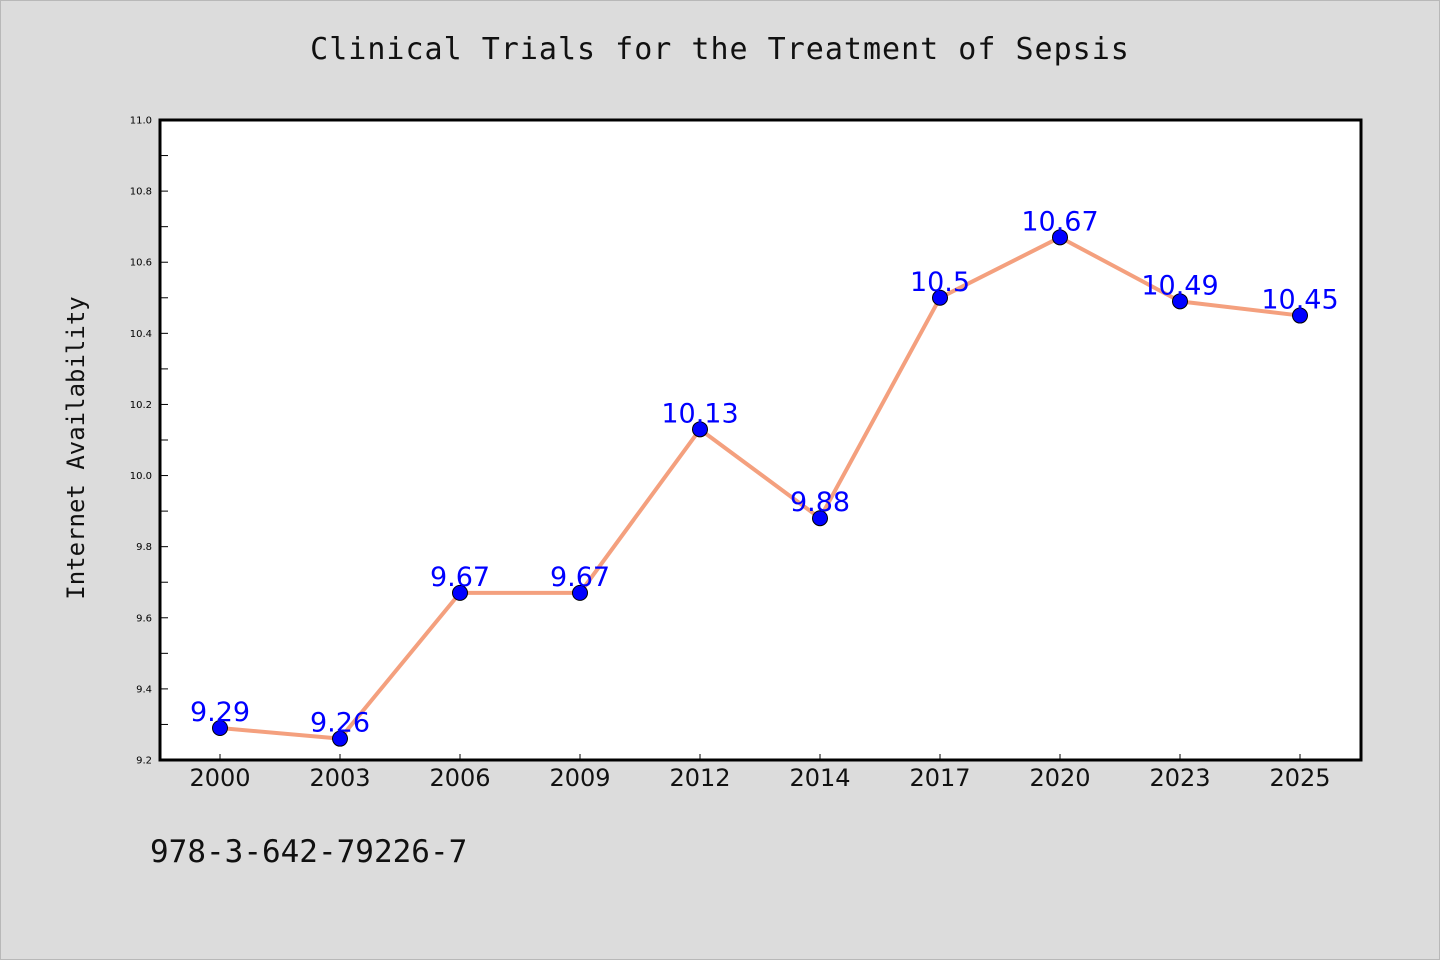 Image resolution: width=1440 pixels, height=960 pixels. I want to click on data-point-2023, so click(1180, 301).